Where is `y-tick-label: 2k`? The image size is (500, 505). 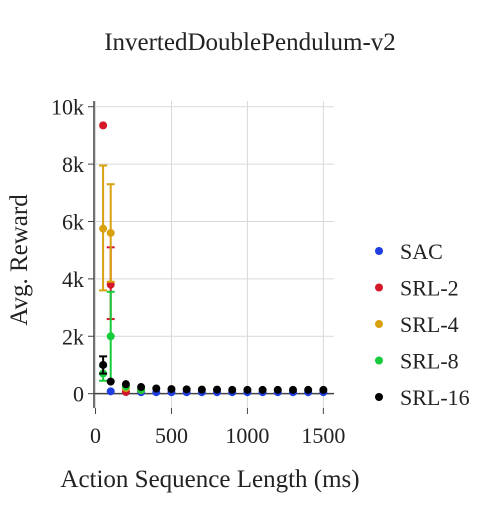 y-tick-label: 2k is located at coordinates (73, 336).